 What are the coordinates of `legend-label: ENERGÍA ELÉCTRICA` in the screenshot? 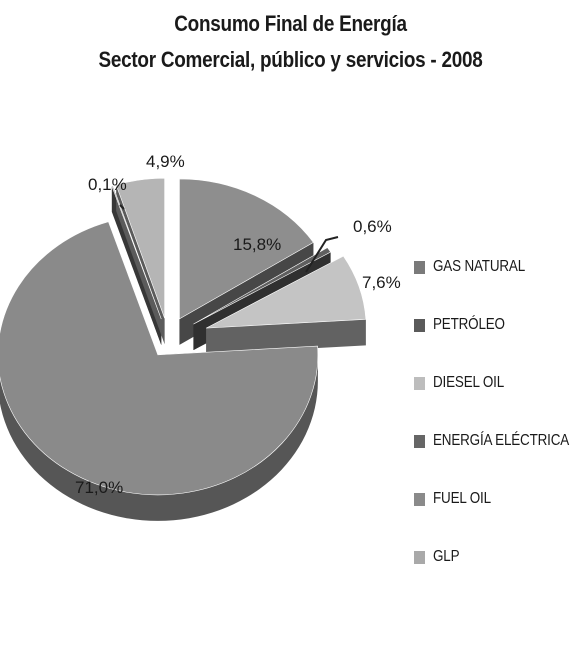 It's located at (501, 440).